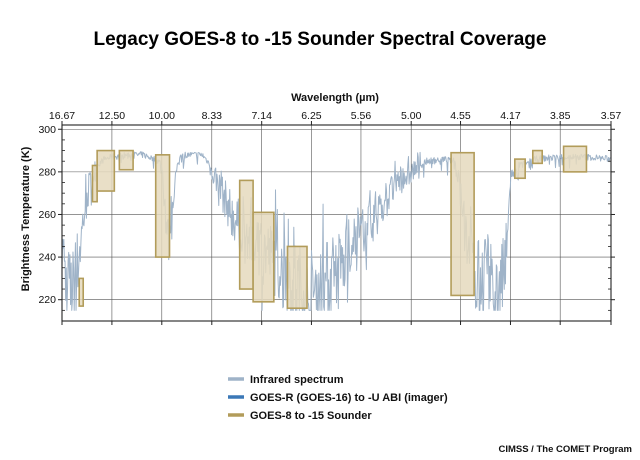 The width and height of the screenshot is (640, 460). Describe the element at coordinates (297, 380) in the screenshot. I see `legend-label-infrared: Infrared spectrum` at that location.